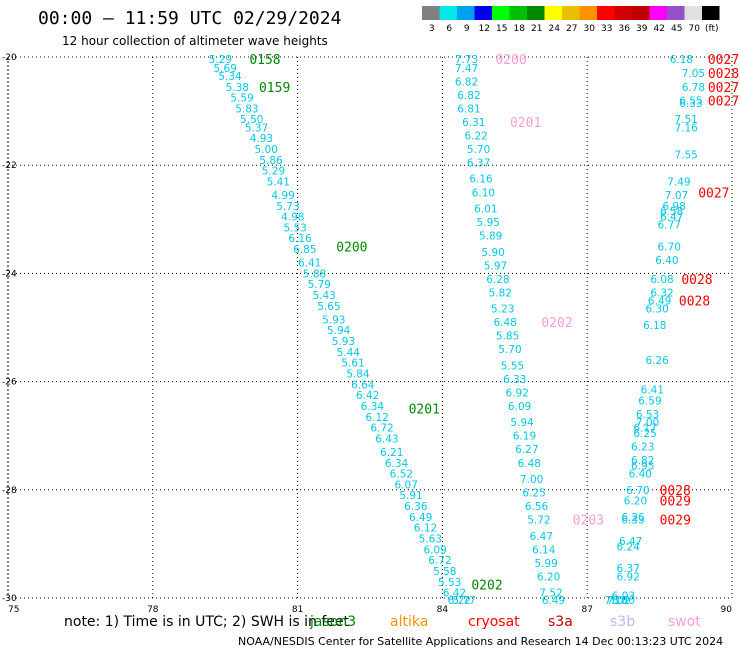 This screenshot has width=740, height=650. Describe the element at coordinates (300, 239) in the screenshot. I see `wave-height-value: 6.16` at that location.